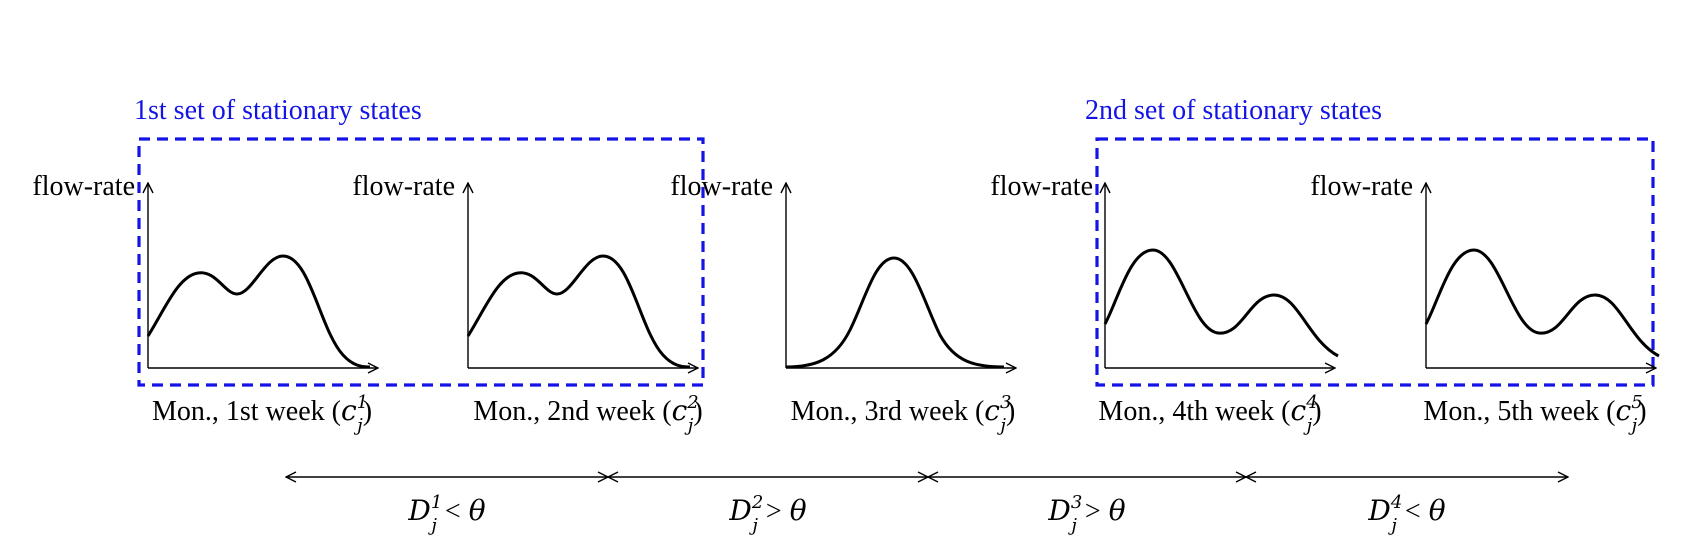 Image resolution: width=1696 pixels, height=560 pixels. I want to click on panel-2: flow-rate Mon., 2nd week (c2 j), so click(527, 303).